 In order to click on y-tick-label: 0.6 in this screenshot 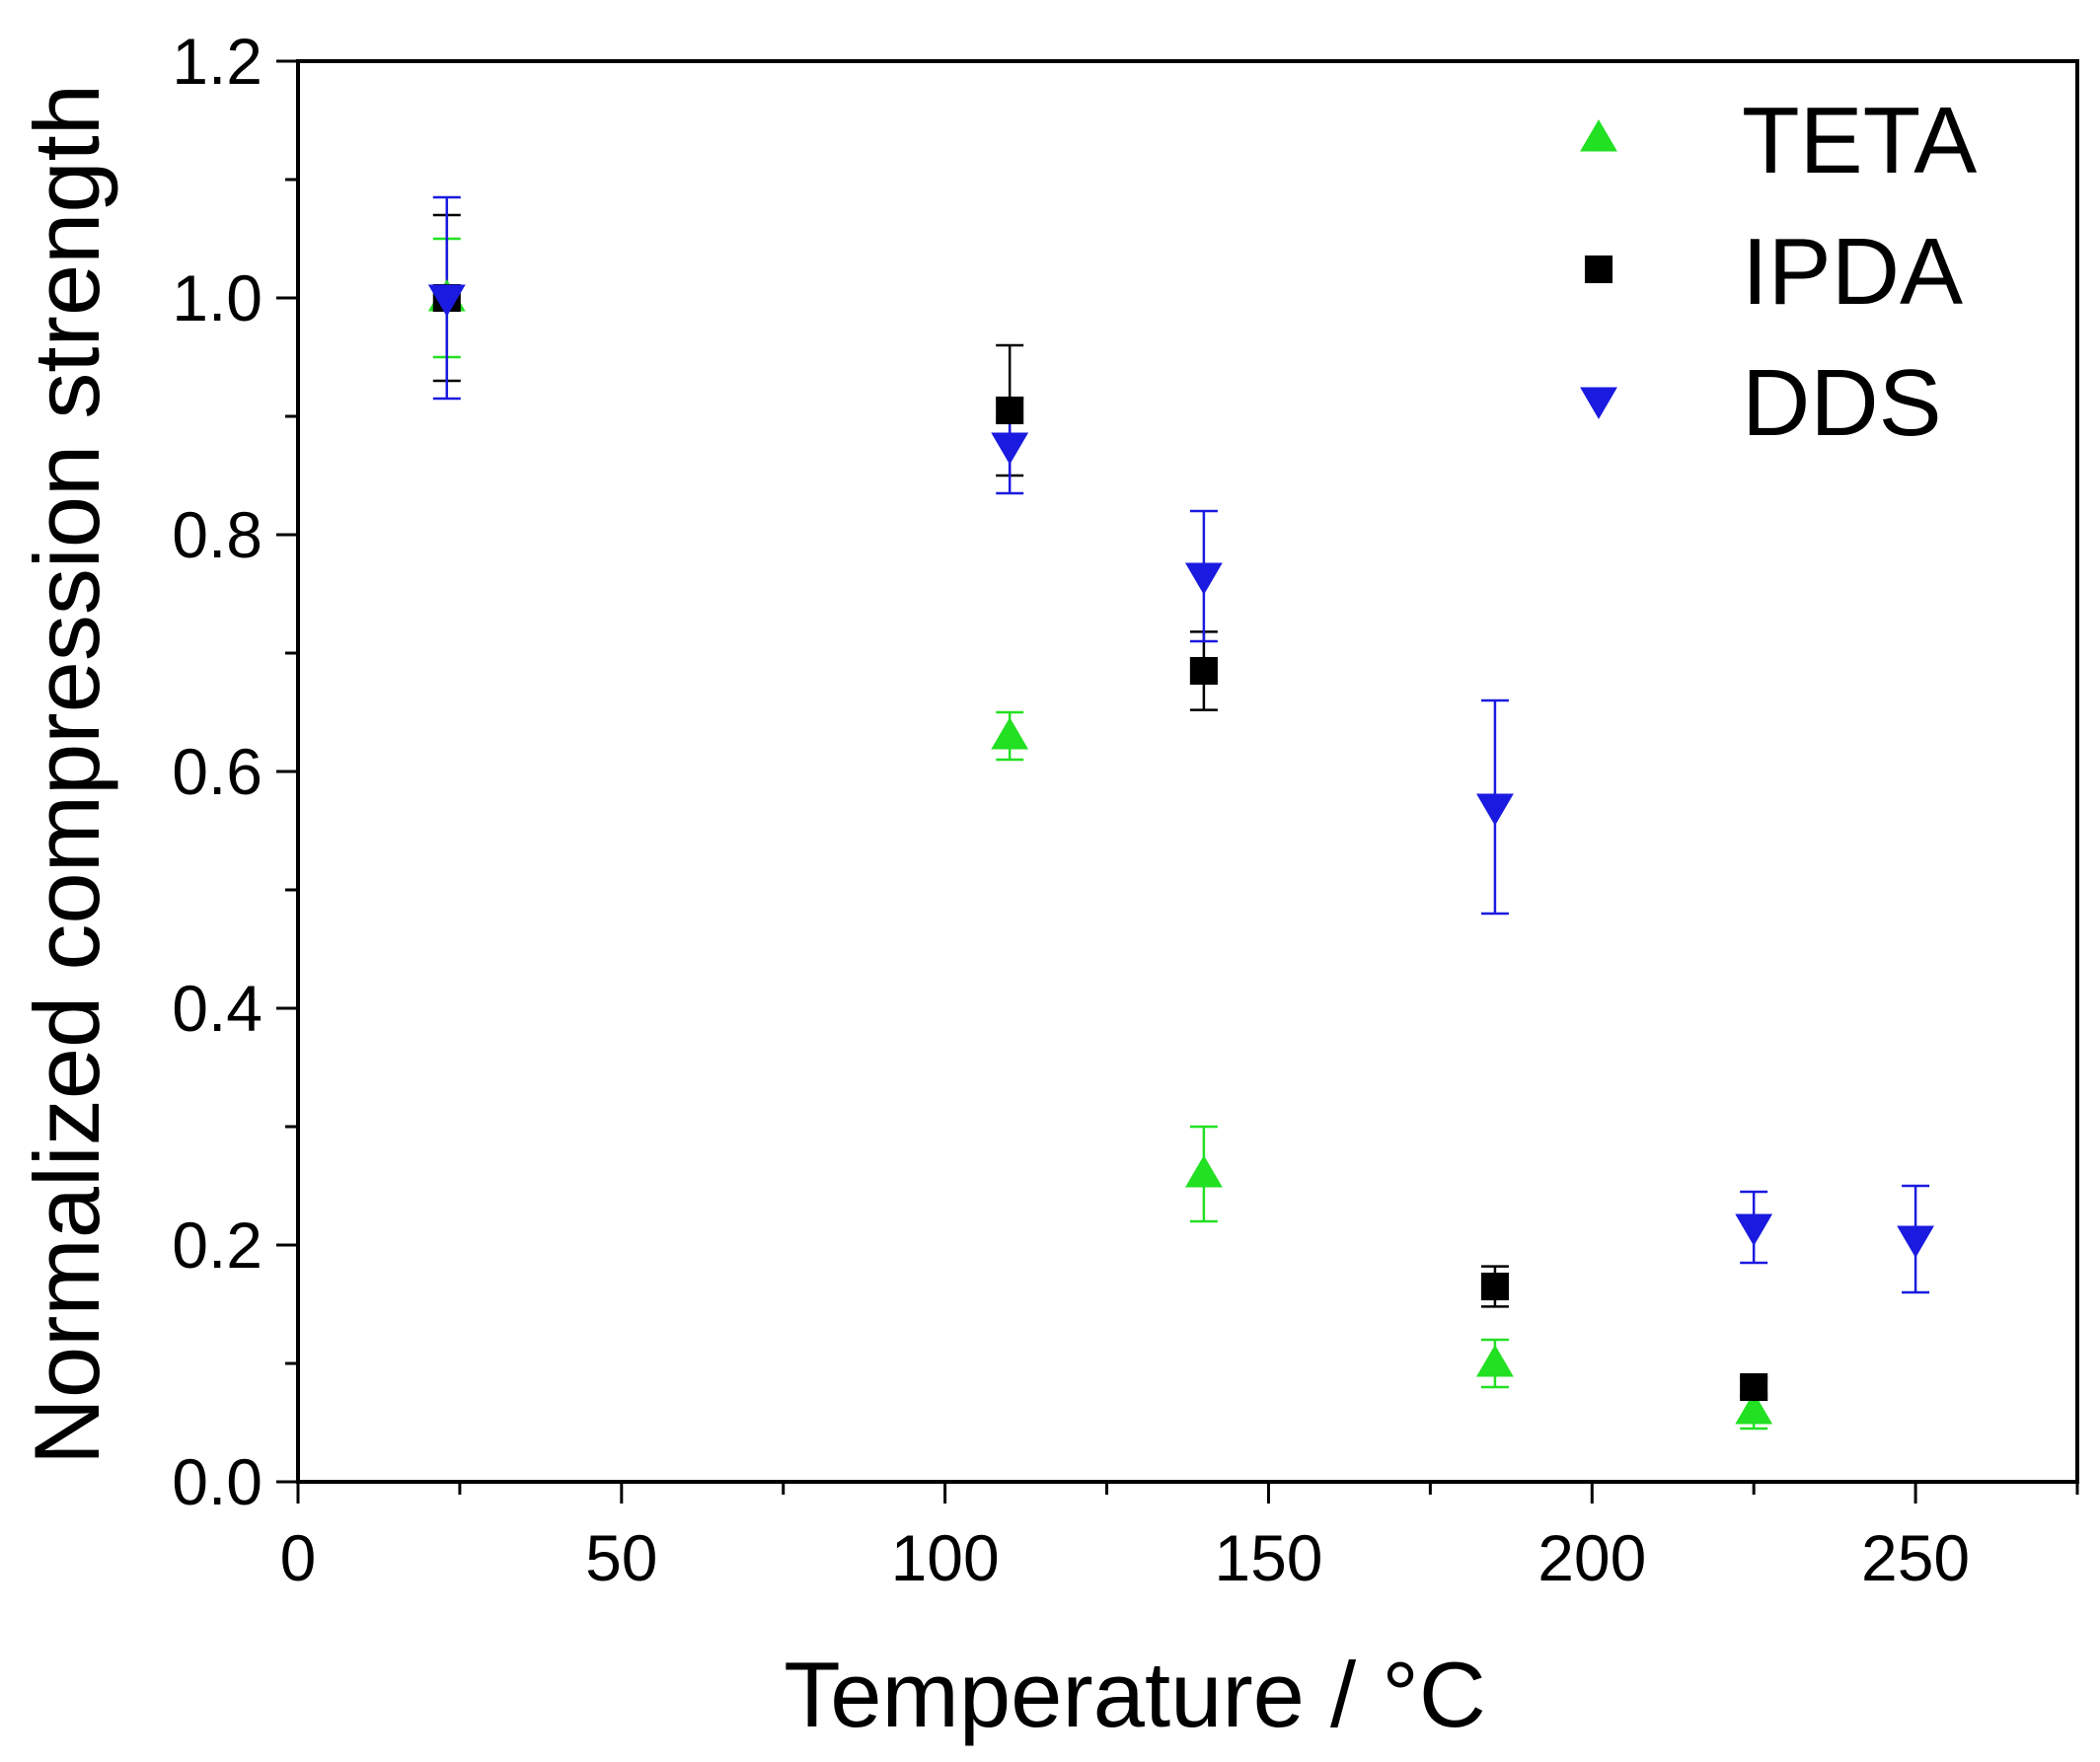, I will do `click(217, 772)`.